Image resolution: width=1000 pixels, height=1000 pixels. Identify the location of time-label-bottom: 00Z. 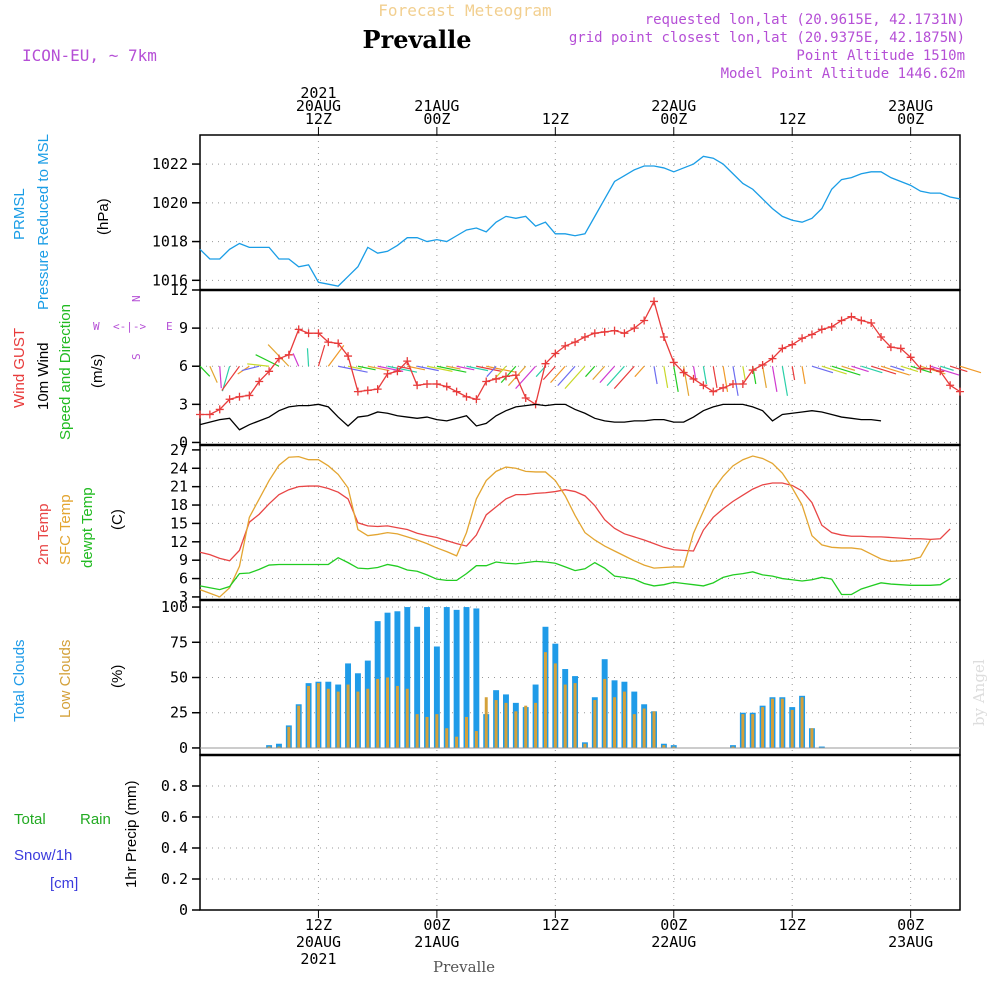
(436, 925).